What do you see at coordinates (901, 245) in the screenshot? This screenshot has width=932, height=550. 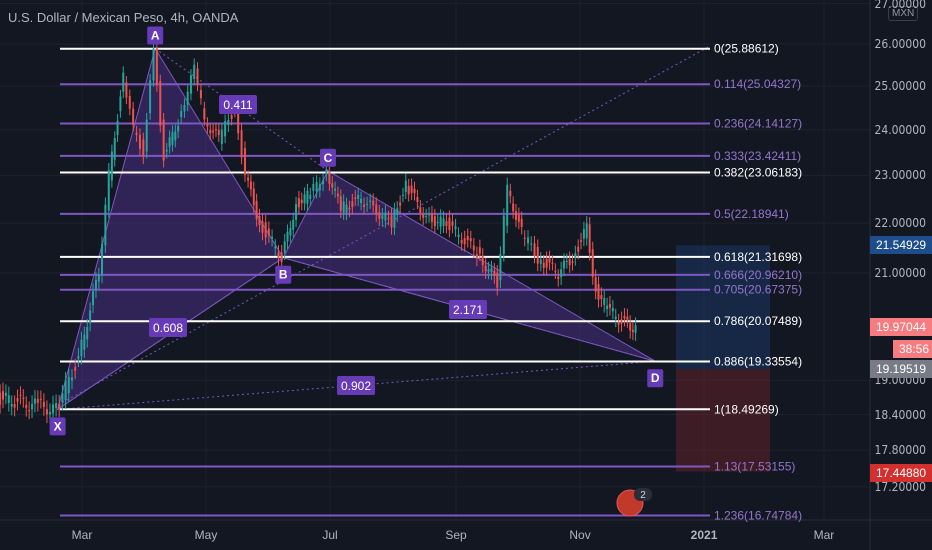 I see `target-price-tag: 21.54929` at bounding box center [901, 245].